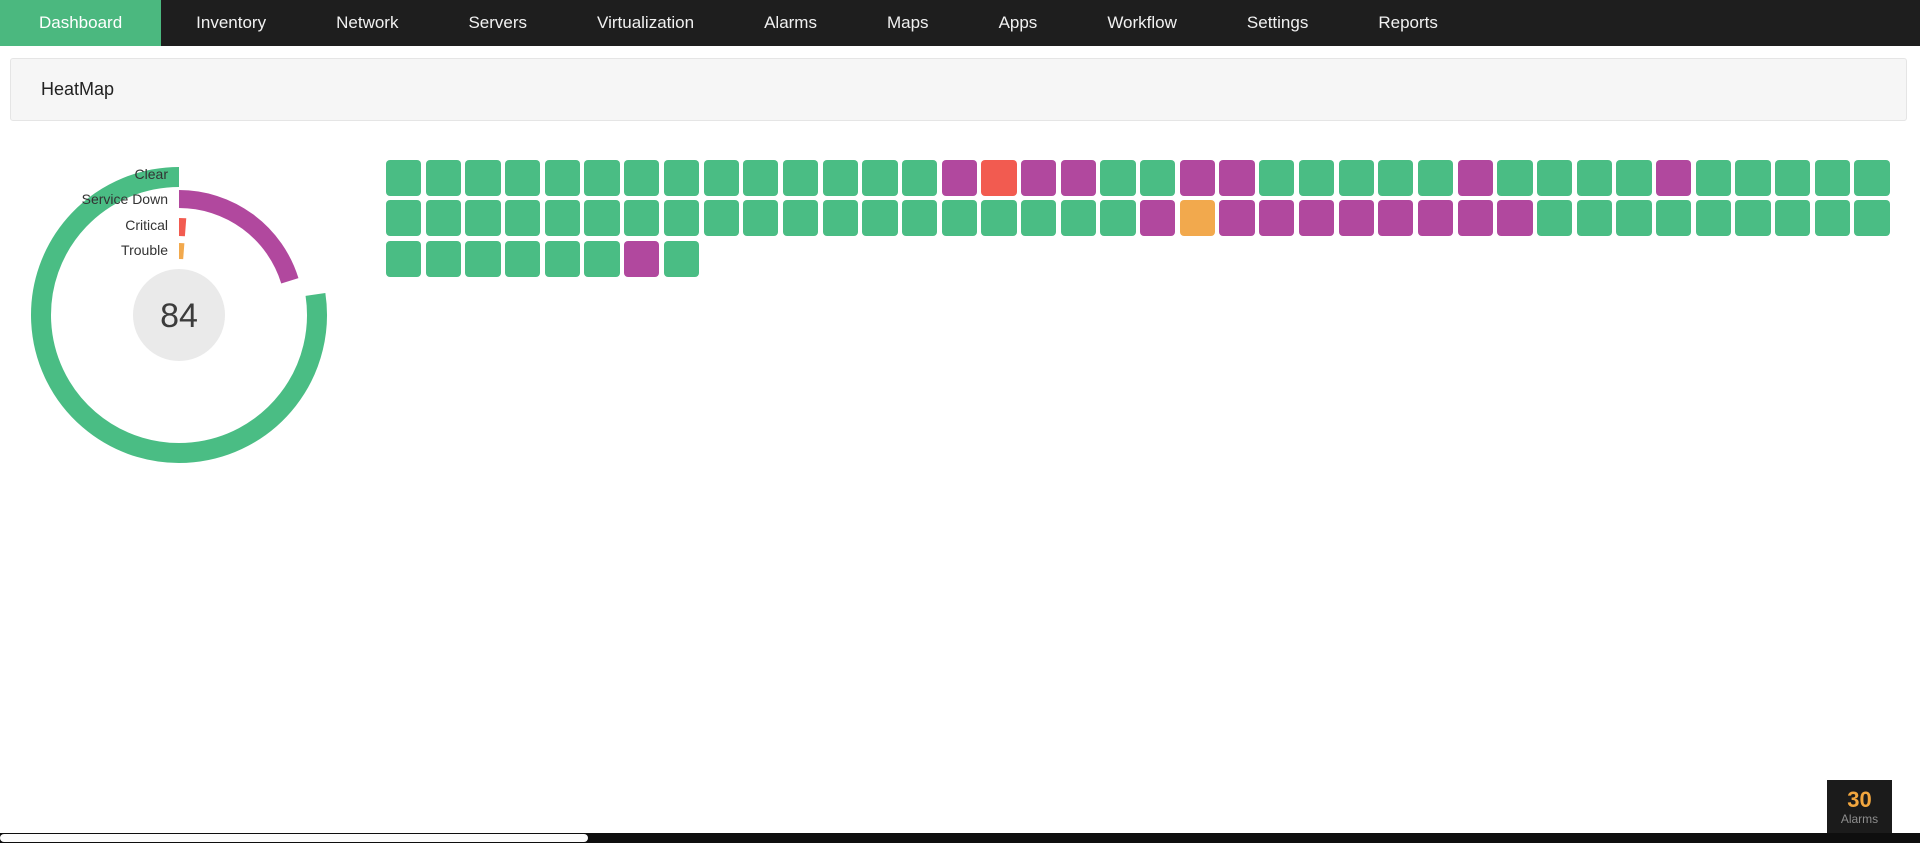 Image resolution: width=1920 pixels, height=843 pixels. Describe the element at coordinates (1408, 22) in the screenshot. I see `nav-tab-reports: Reports` at that location.